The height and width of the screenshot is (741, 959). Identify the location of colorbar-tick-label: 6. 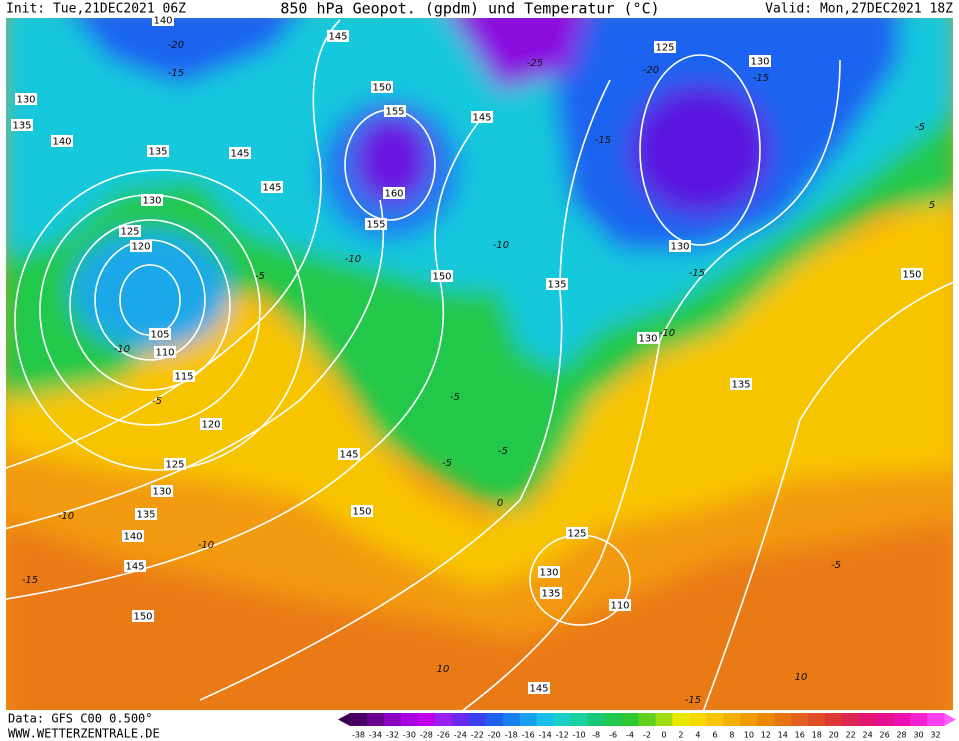
(714, 735).